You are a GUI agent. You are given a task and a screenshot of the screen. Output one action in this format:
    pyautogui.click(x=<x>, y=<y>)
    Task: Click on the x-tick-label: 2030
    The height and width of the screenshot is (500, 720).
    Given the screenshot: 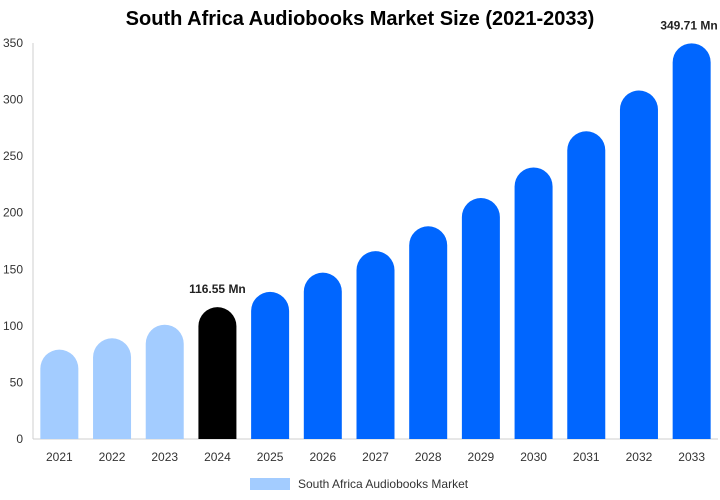 What is the action you would take?
    pyautogui.click(x=533, y=457)
    